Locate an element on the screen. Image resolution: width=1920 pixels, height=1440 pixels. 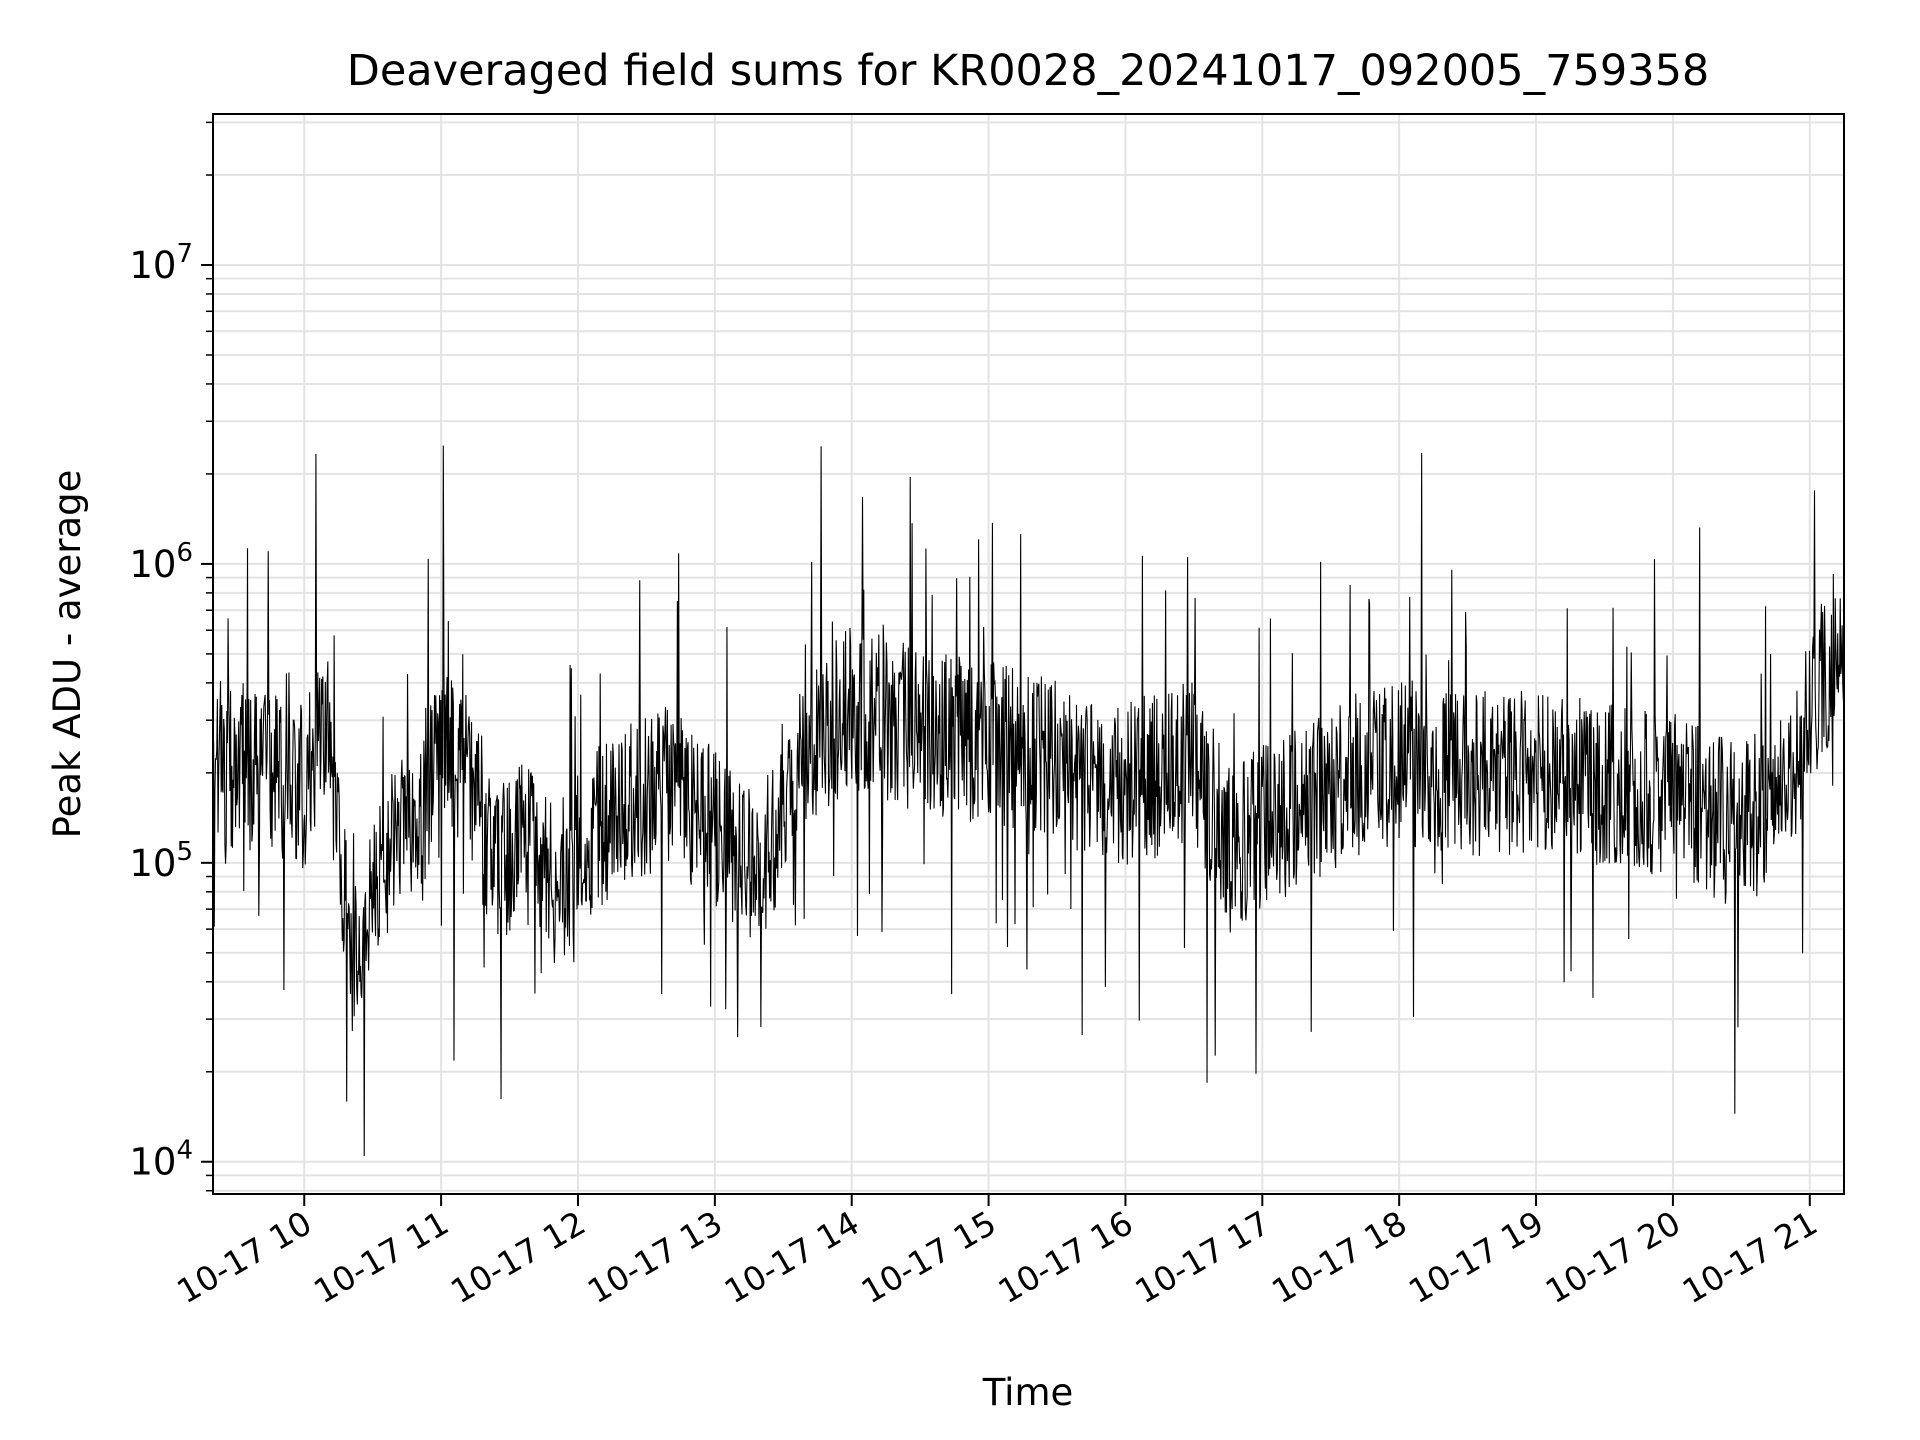
y-tick-exponent: 6 is located at coordinates (184, 553).